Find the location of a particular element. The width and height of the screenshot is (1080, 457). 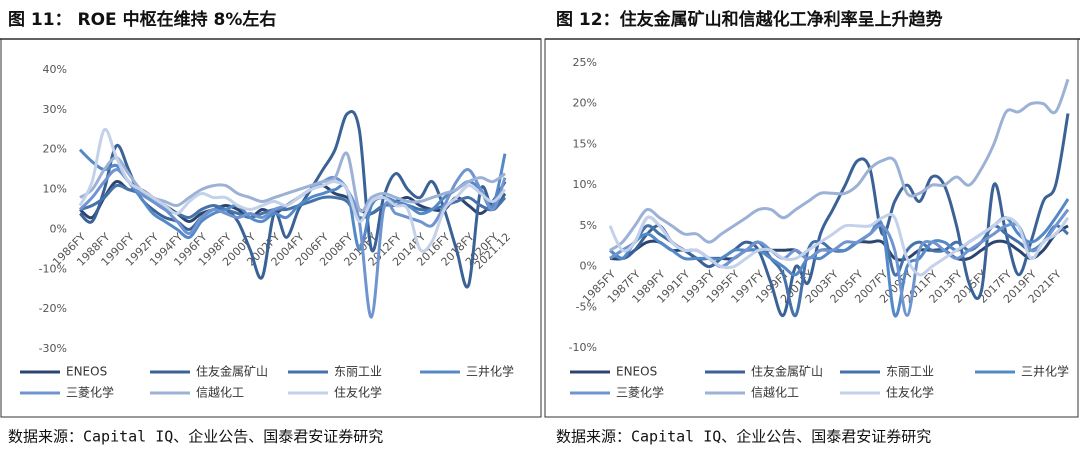

y-tick-label: 25% is located at coordinates (585, 62).